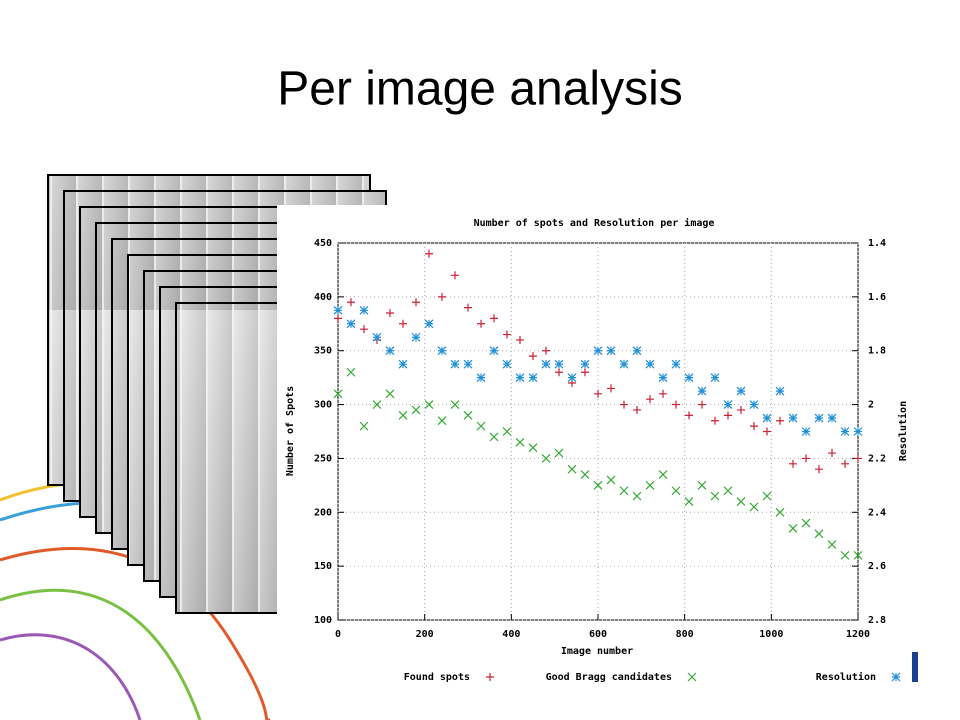 The width and height of the screenshot is (960, 720). Describe the element at coordinates (480, 89) in the screenshot. I see `slide-title: Per image analysis` at that location.